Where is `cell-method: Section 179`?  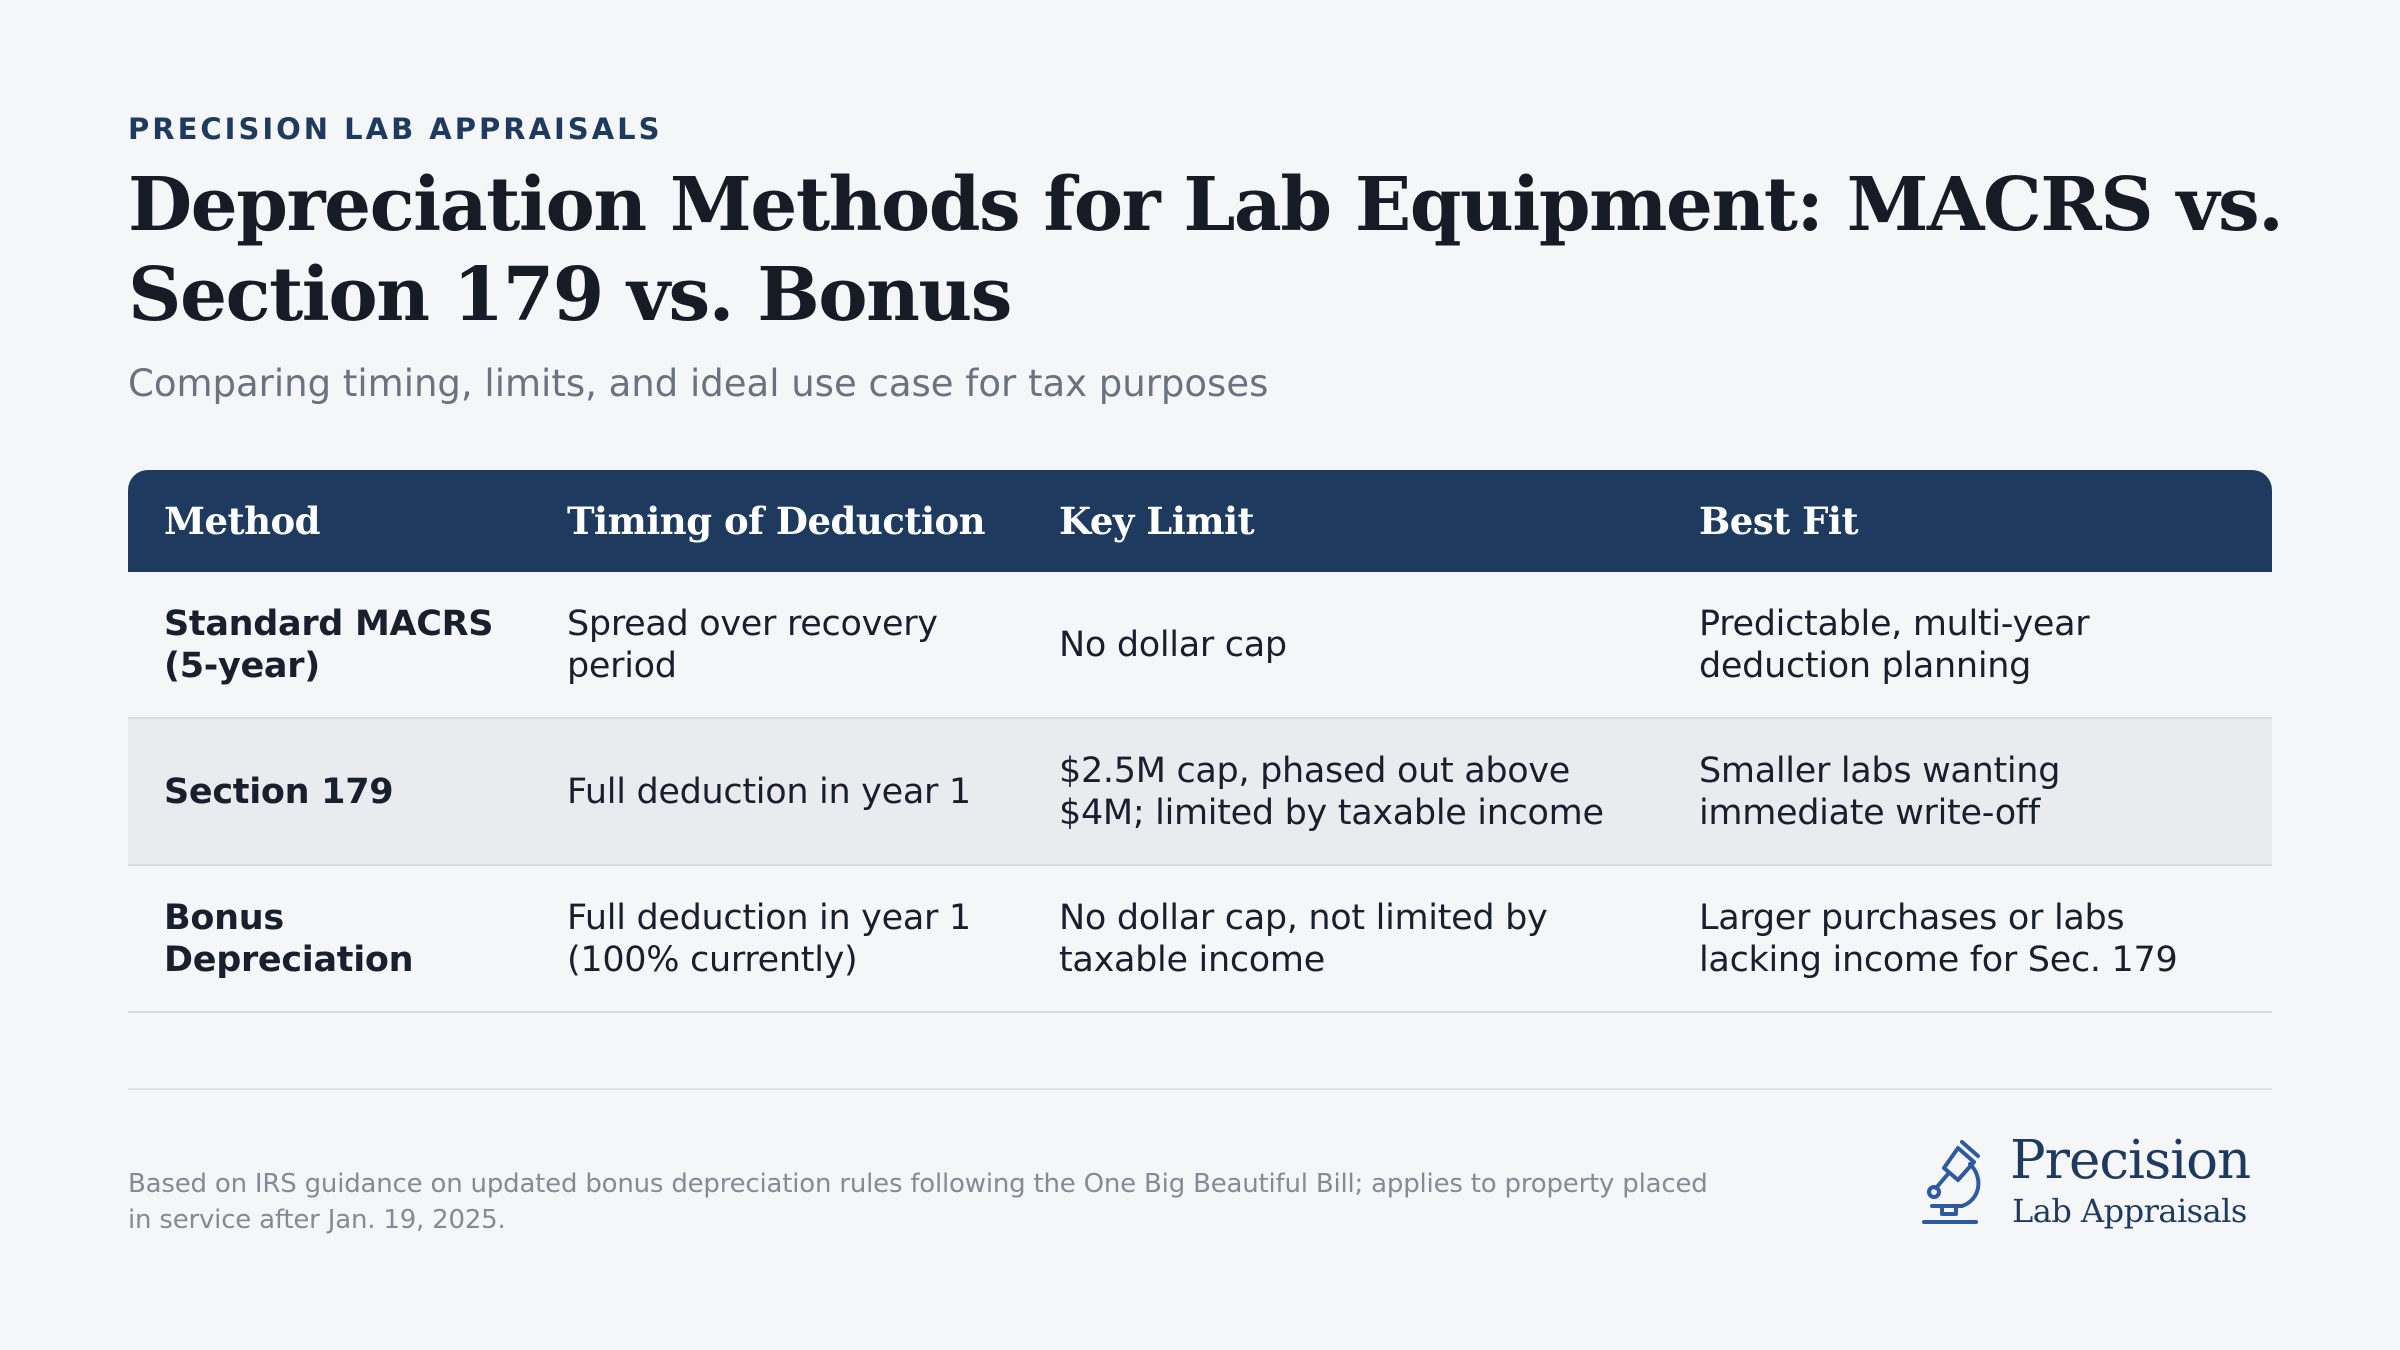 cell-method: Section 179 is located at coordinates (279, 791).